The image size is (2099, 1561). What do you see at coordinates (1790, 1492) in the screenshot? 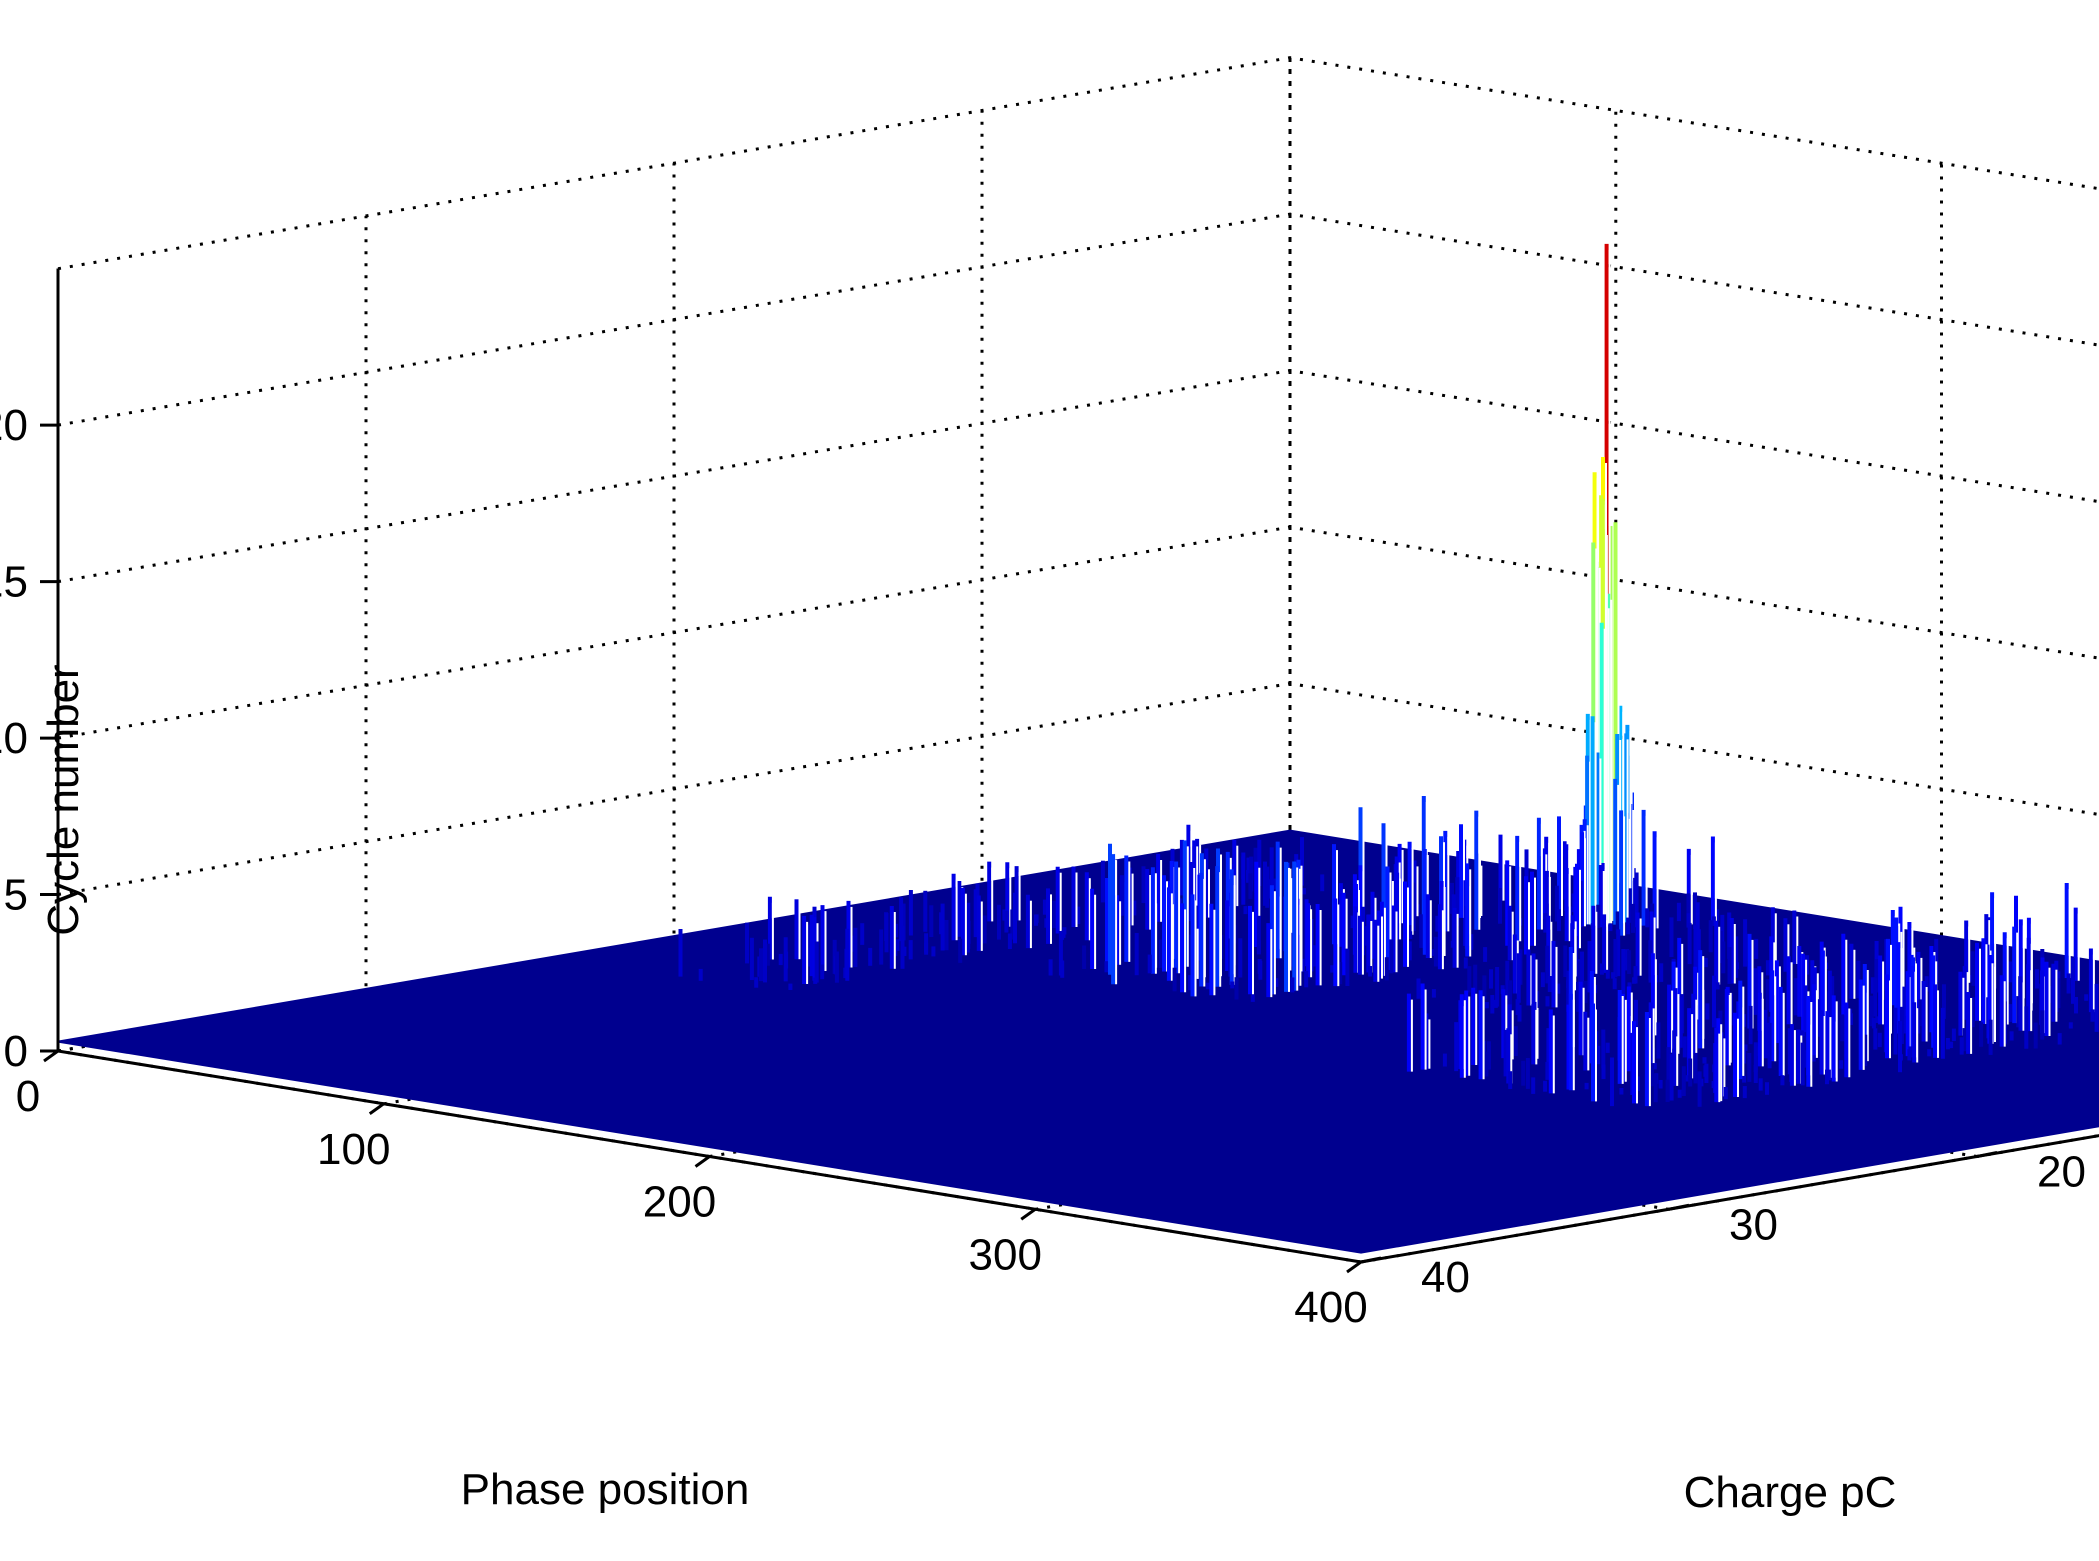
I see `y-axis-label: Charge pC` at bounding box center [1790, 1492].